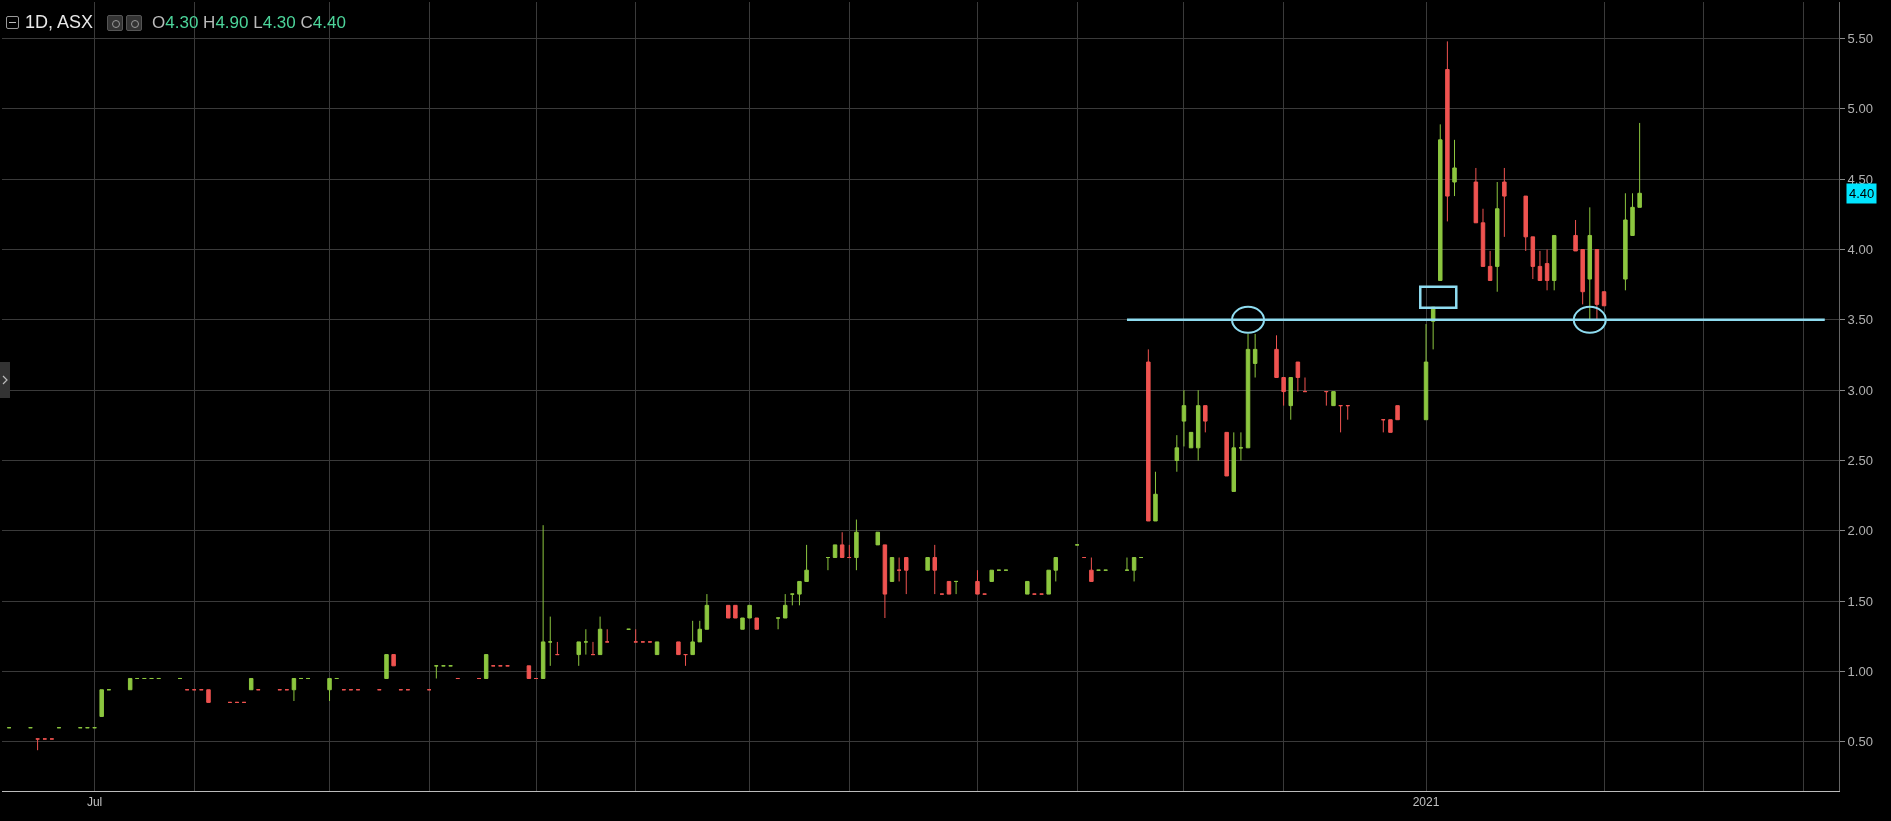 This screenshot has width=1891, height=821. Describe the element at coordinates (1860, 601) in the screenshot. I see `y-tick-label: 1.50` at that location.